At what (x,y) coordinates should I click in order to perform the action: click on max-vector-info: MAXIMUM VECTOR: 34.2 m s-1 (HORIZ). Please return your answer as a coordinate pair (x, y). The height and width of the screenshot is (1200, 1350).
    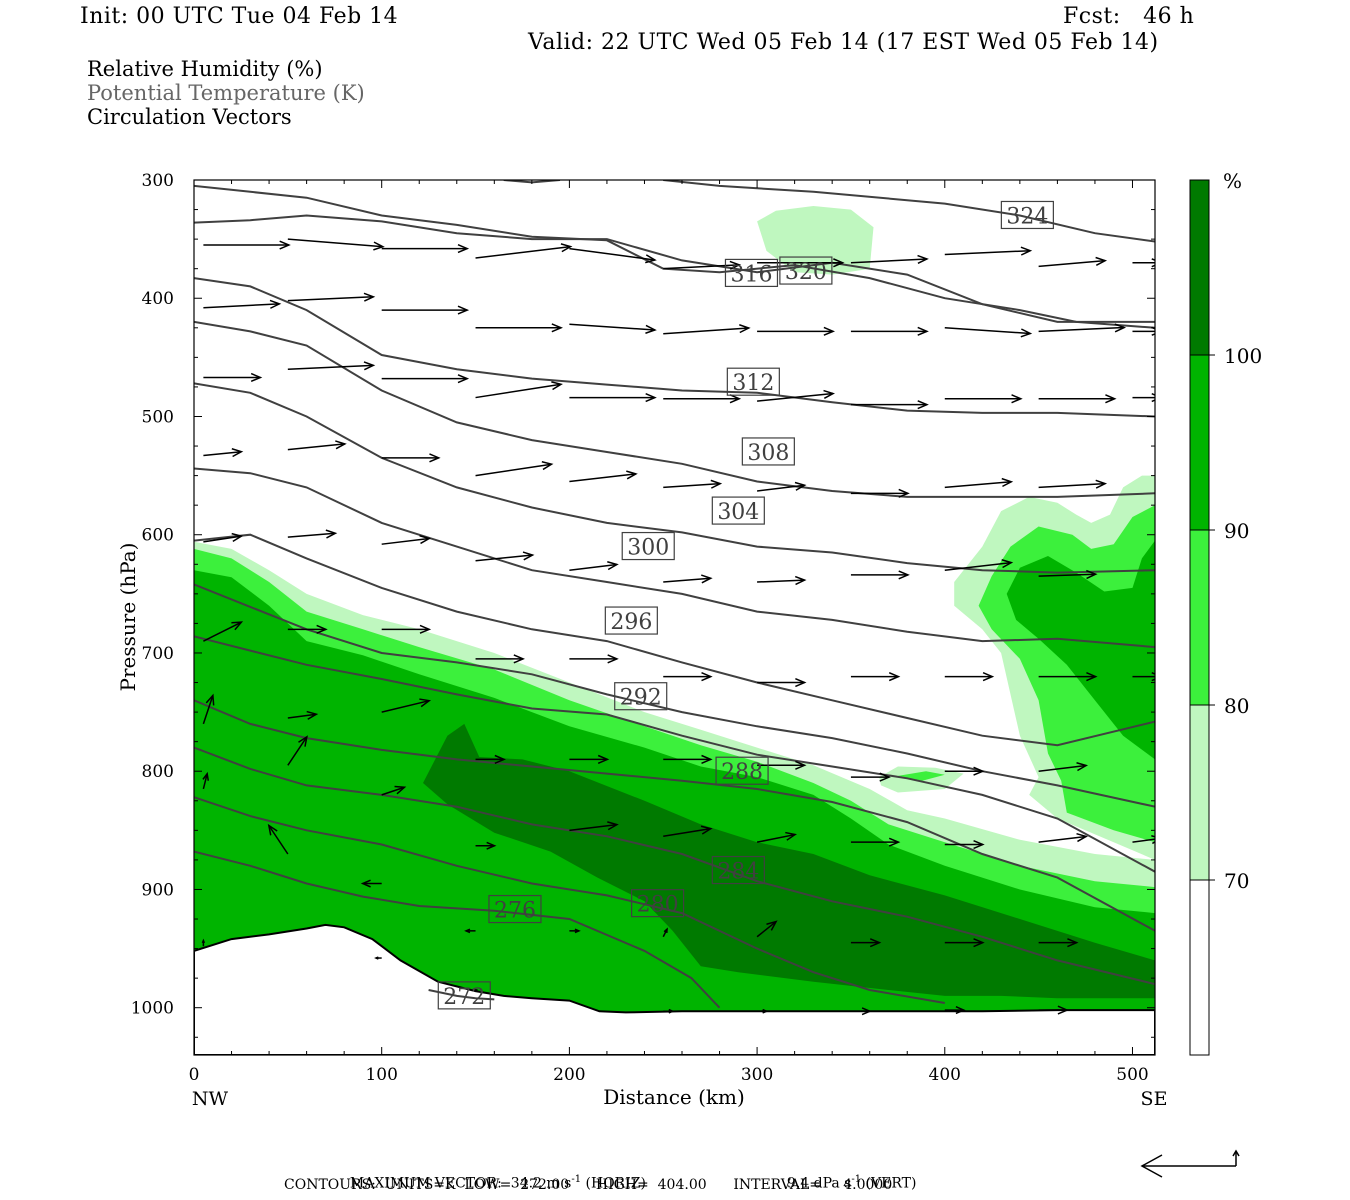
    Looking at the image, I should click on (493, 1175).